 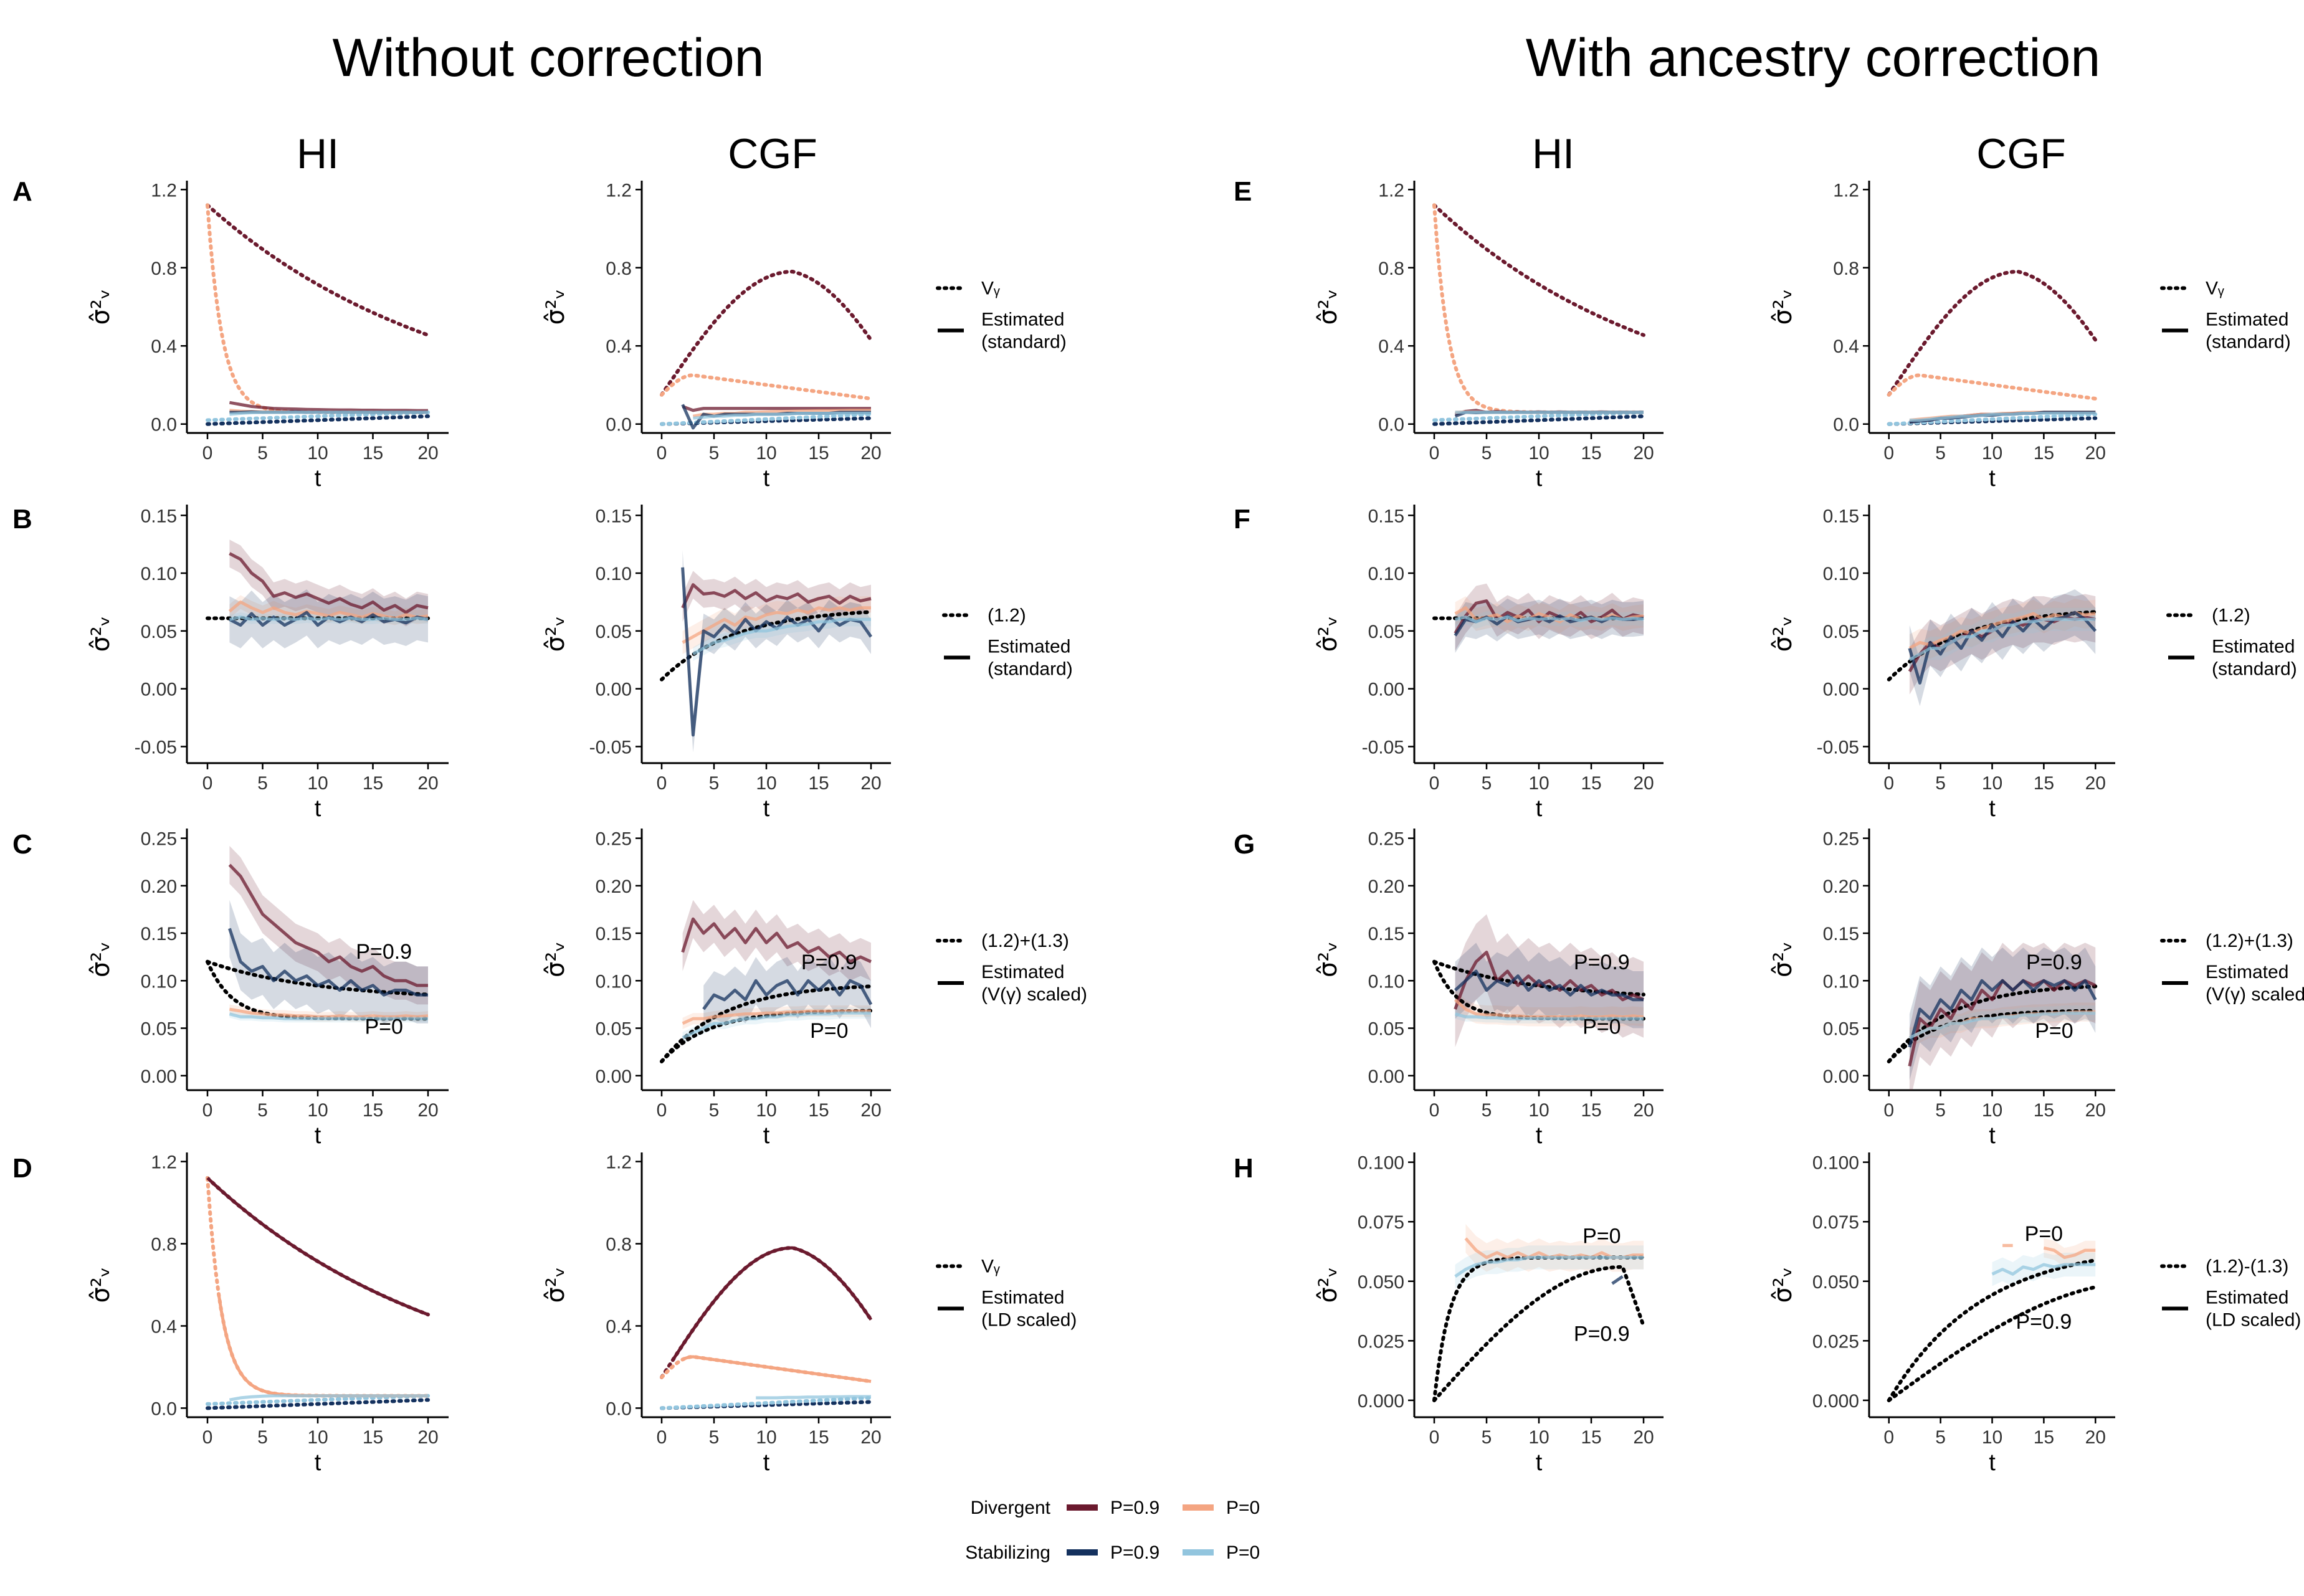 I want to click on x-tick-label-c-cgf-2: 10, so click(x=766, y=1111).